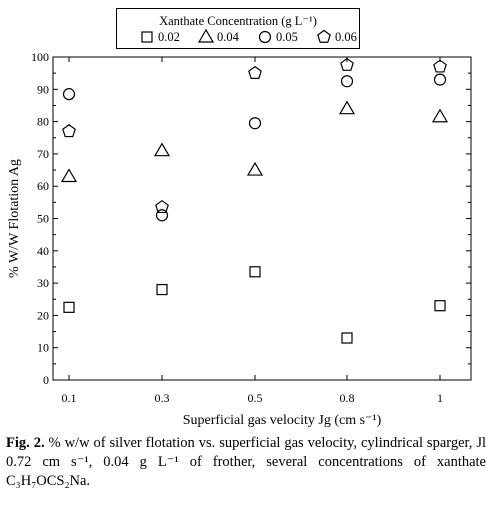 Image resolution: width=491 pixels, height=506 pixels. What do you see at coordinates (43, 154) in the screenshot?
I see `y-tick-label: 70` at bounding box center [43, 154].